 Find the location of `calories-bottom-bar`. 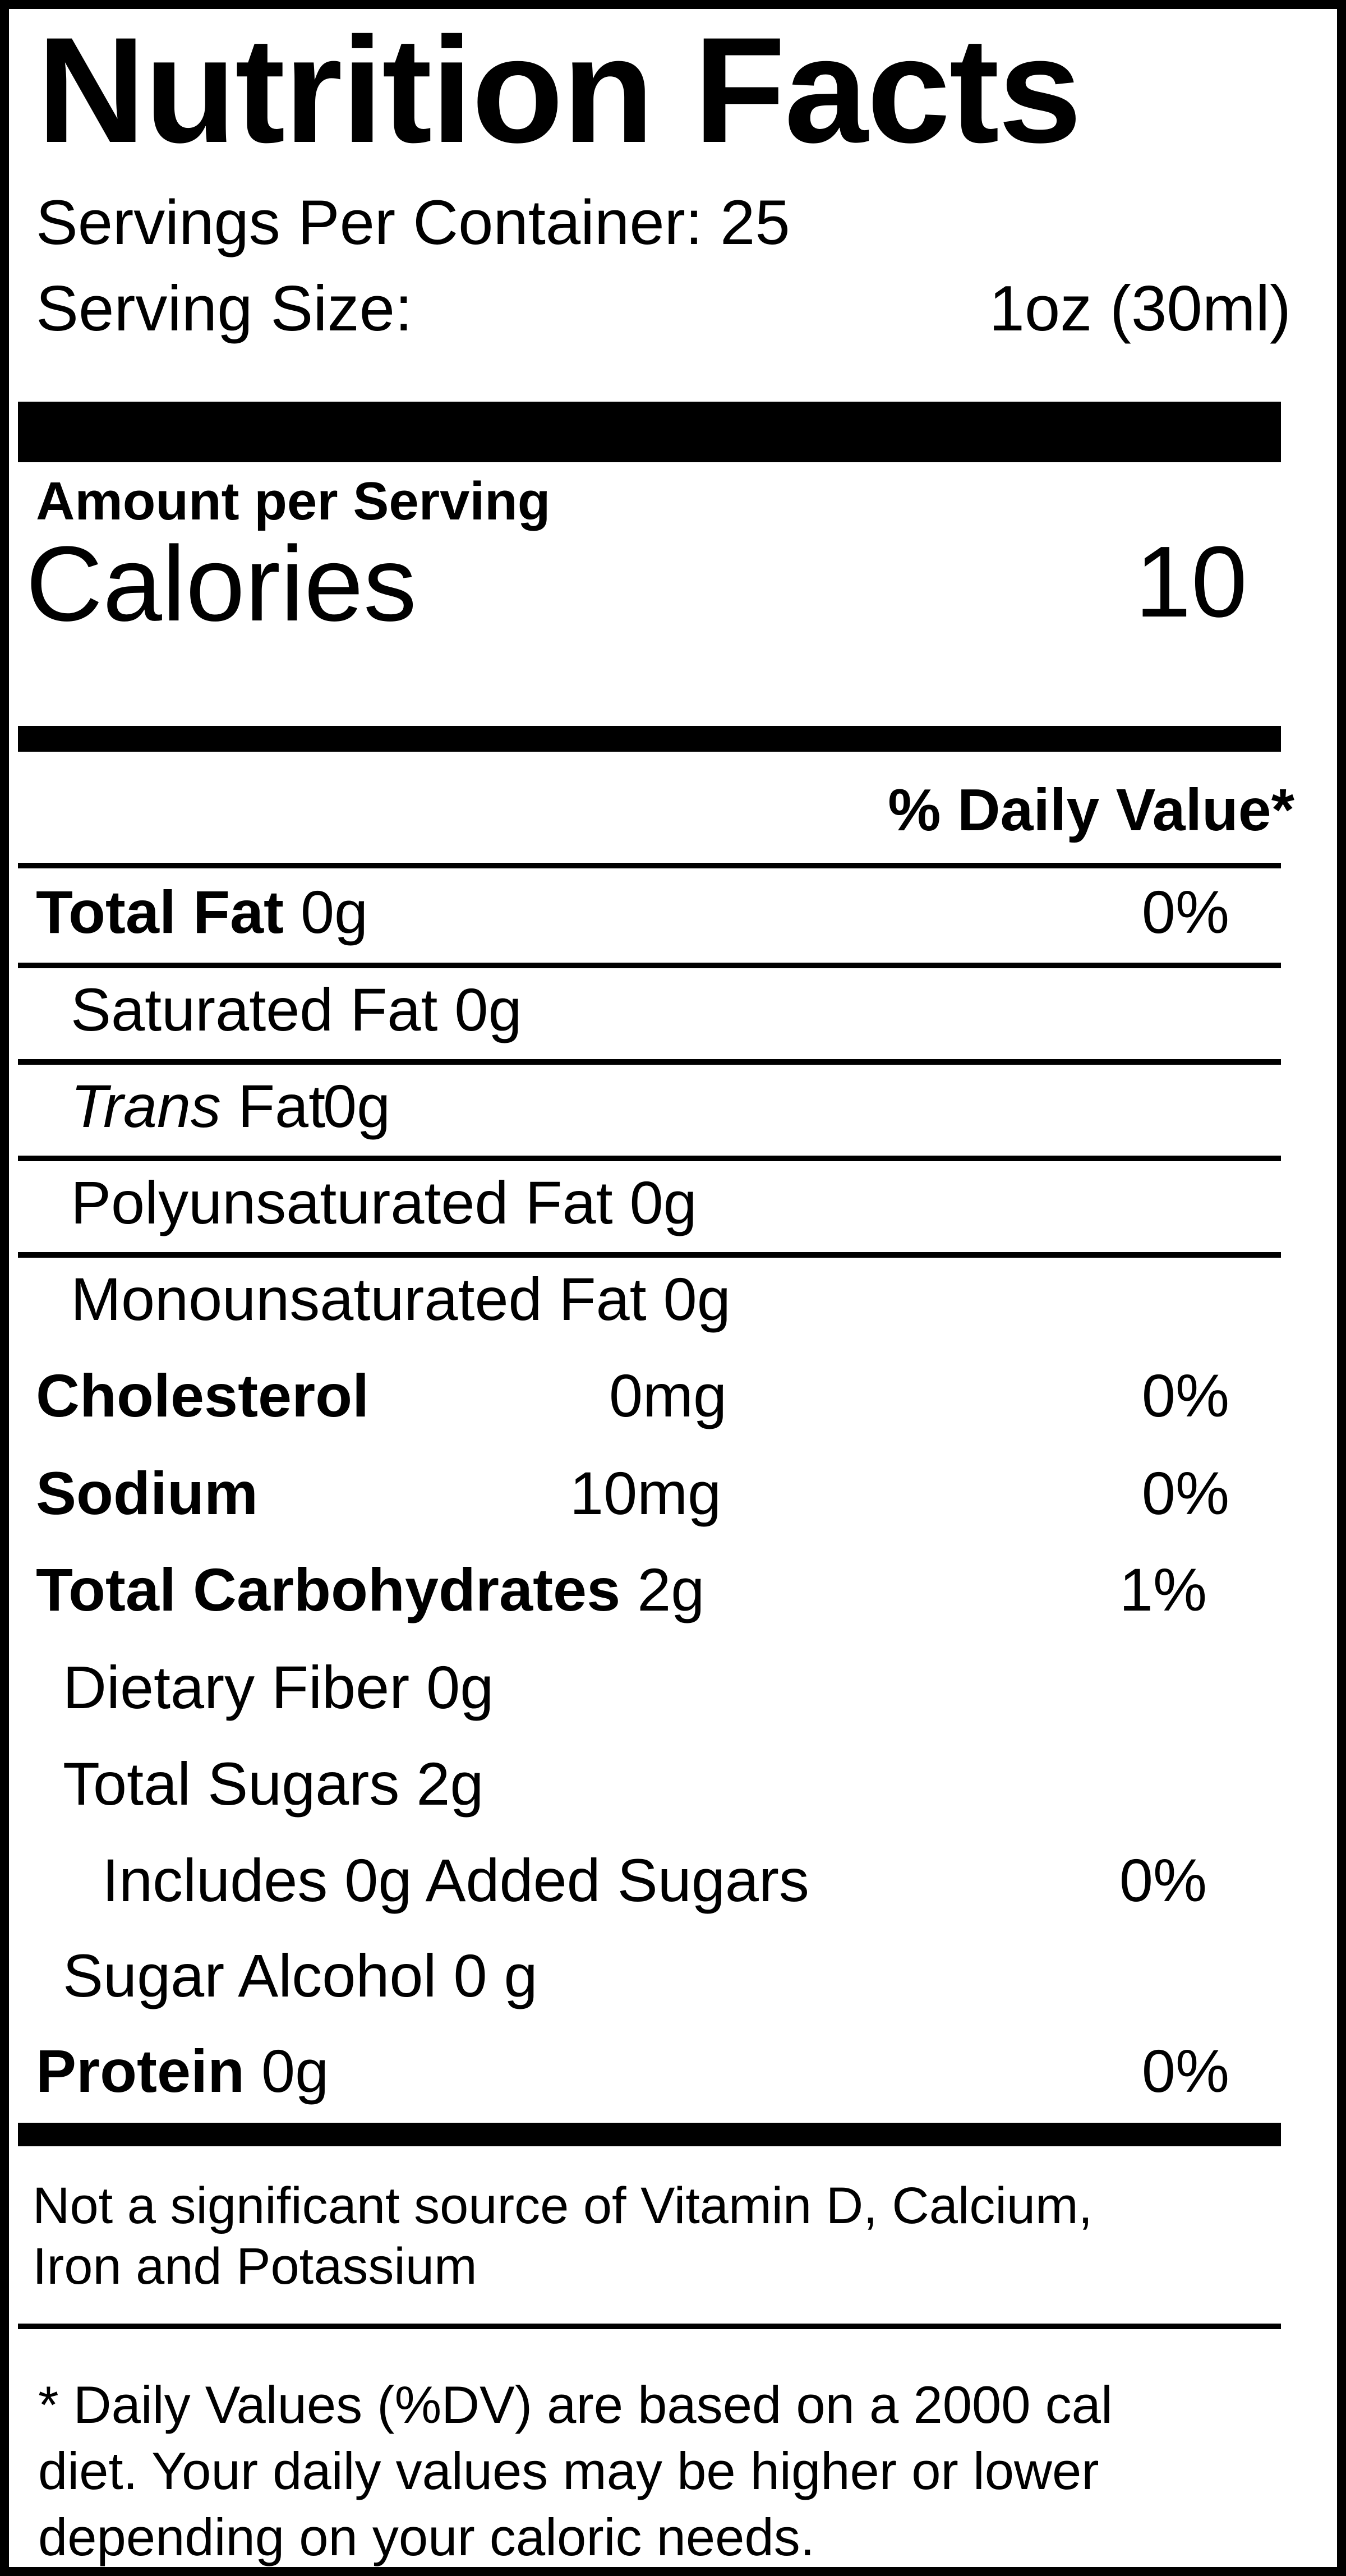

calories-bottom-bar is located at coordinates (649, 739).